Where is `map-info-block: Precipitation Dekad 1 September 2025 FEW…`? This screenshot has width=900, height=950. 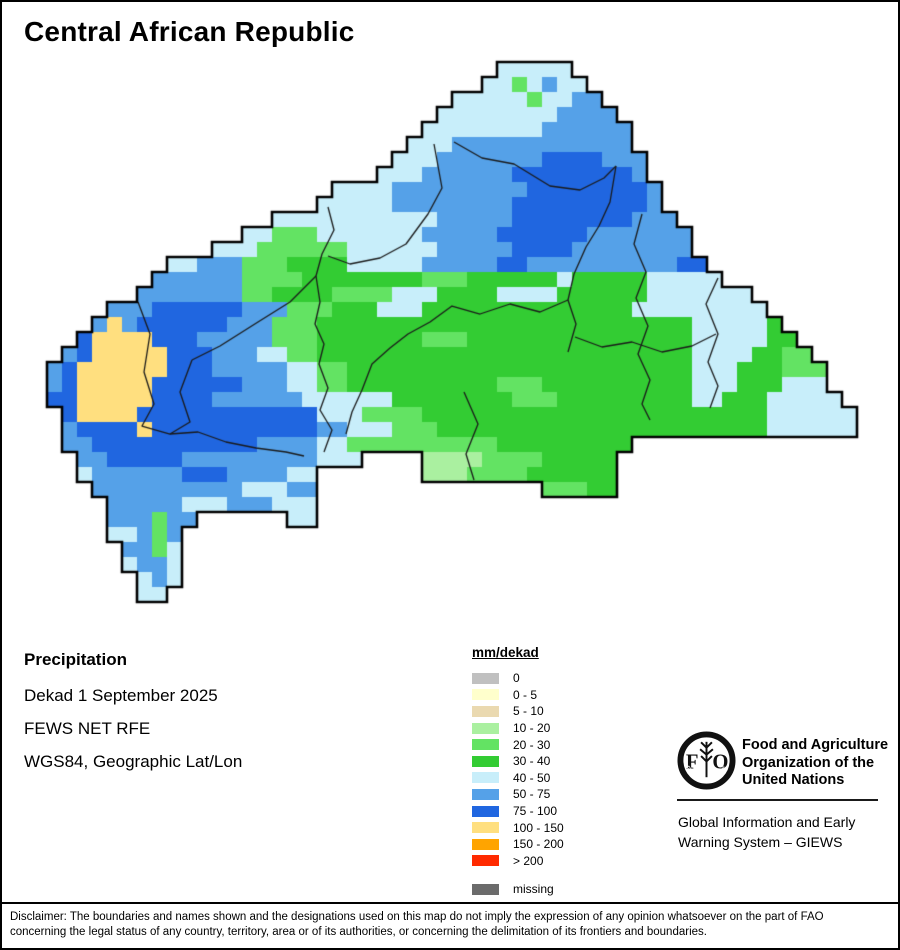 map-info-block: Precipitation Dekad 1 September 2025 FEW… is located at coordinates (133, 717).